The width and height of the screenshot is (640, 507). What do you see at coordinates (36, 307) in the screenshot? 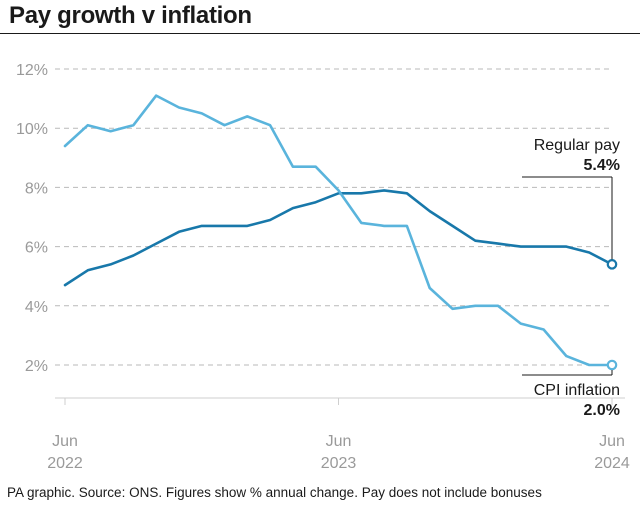
I see `y-tick-label: 4%` at bounding box center [36, 307].